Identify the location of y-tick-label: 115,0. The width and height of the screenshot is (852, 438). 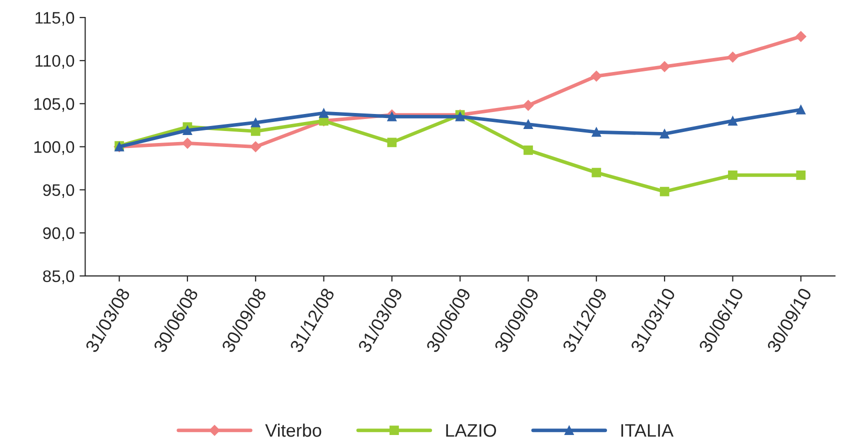
(55, 19).